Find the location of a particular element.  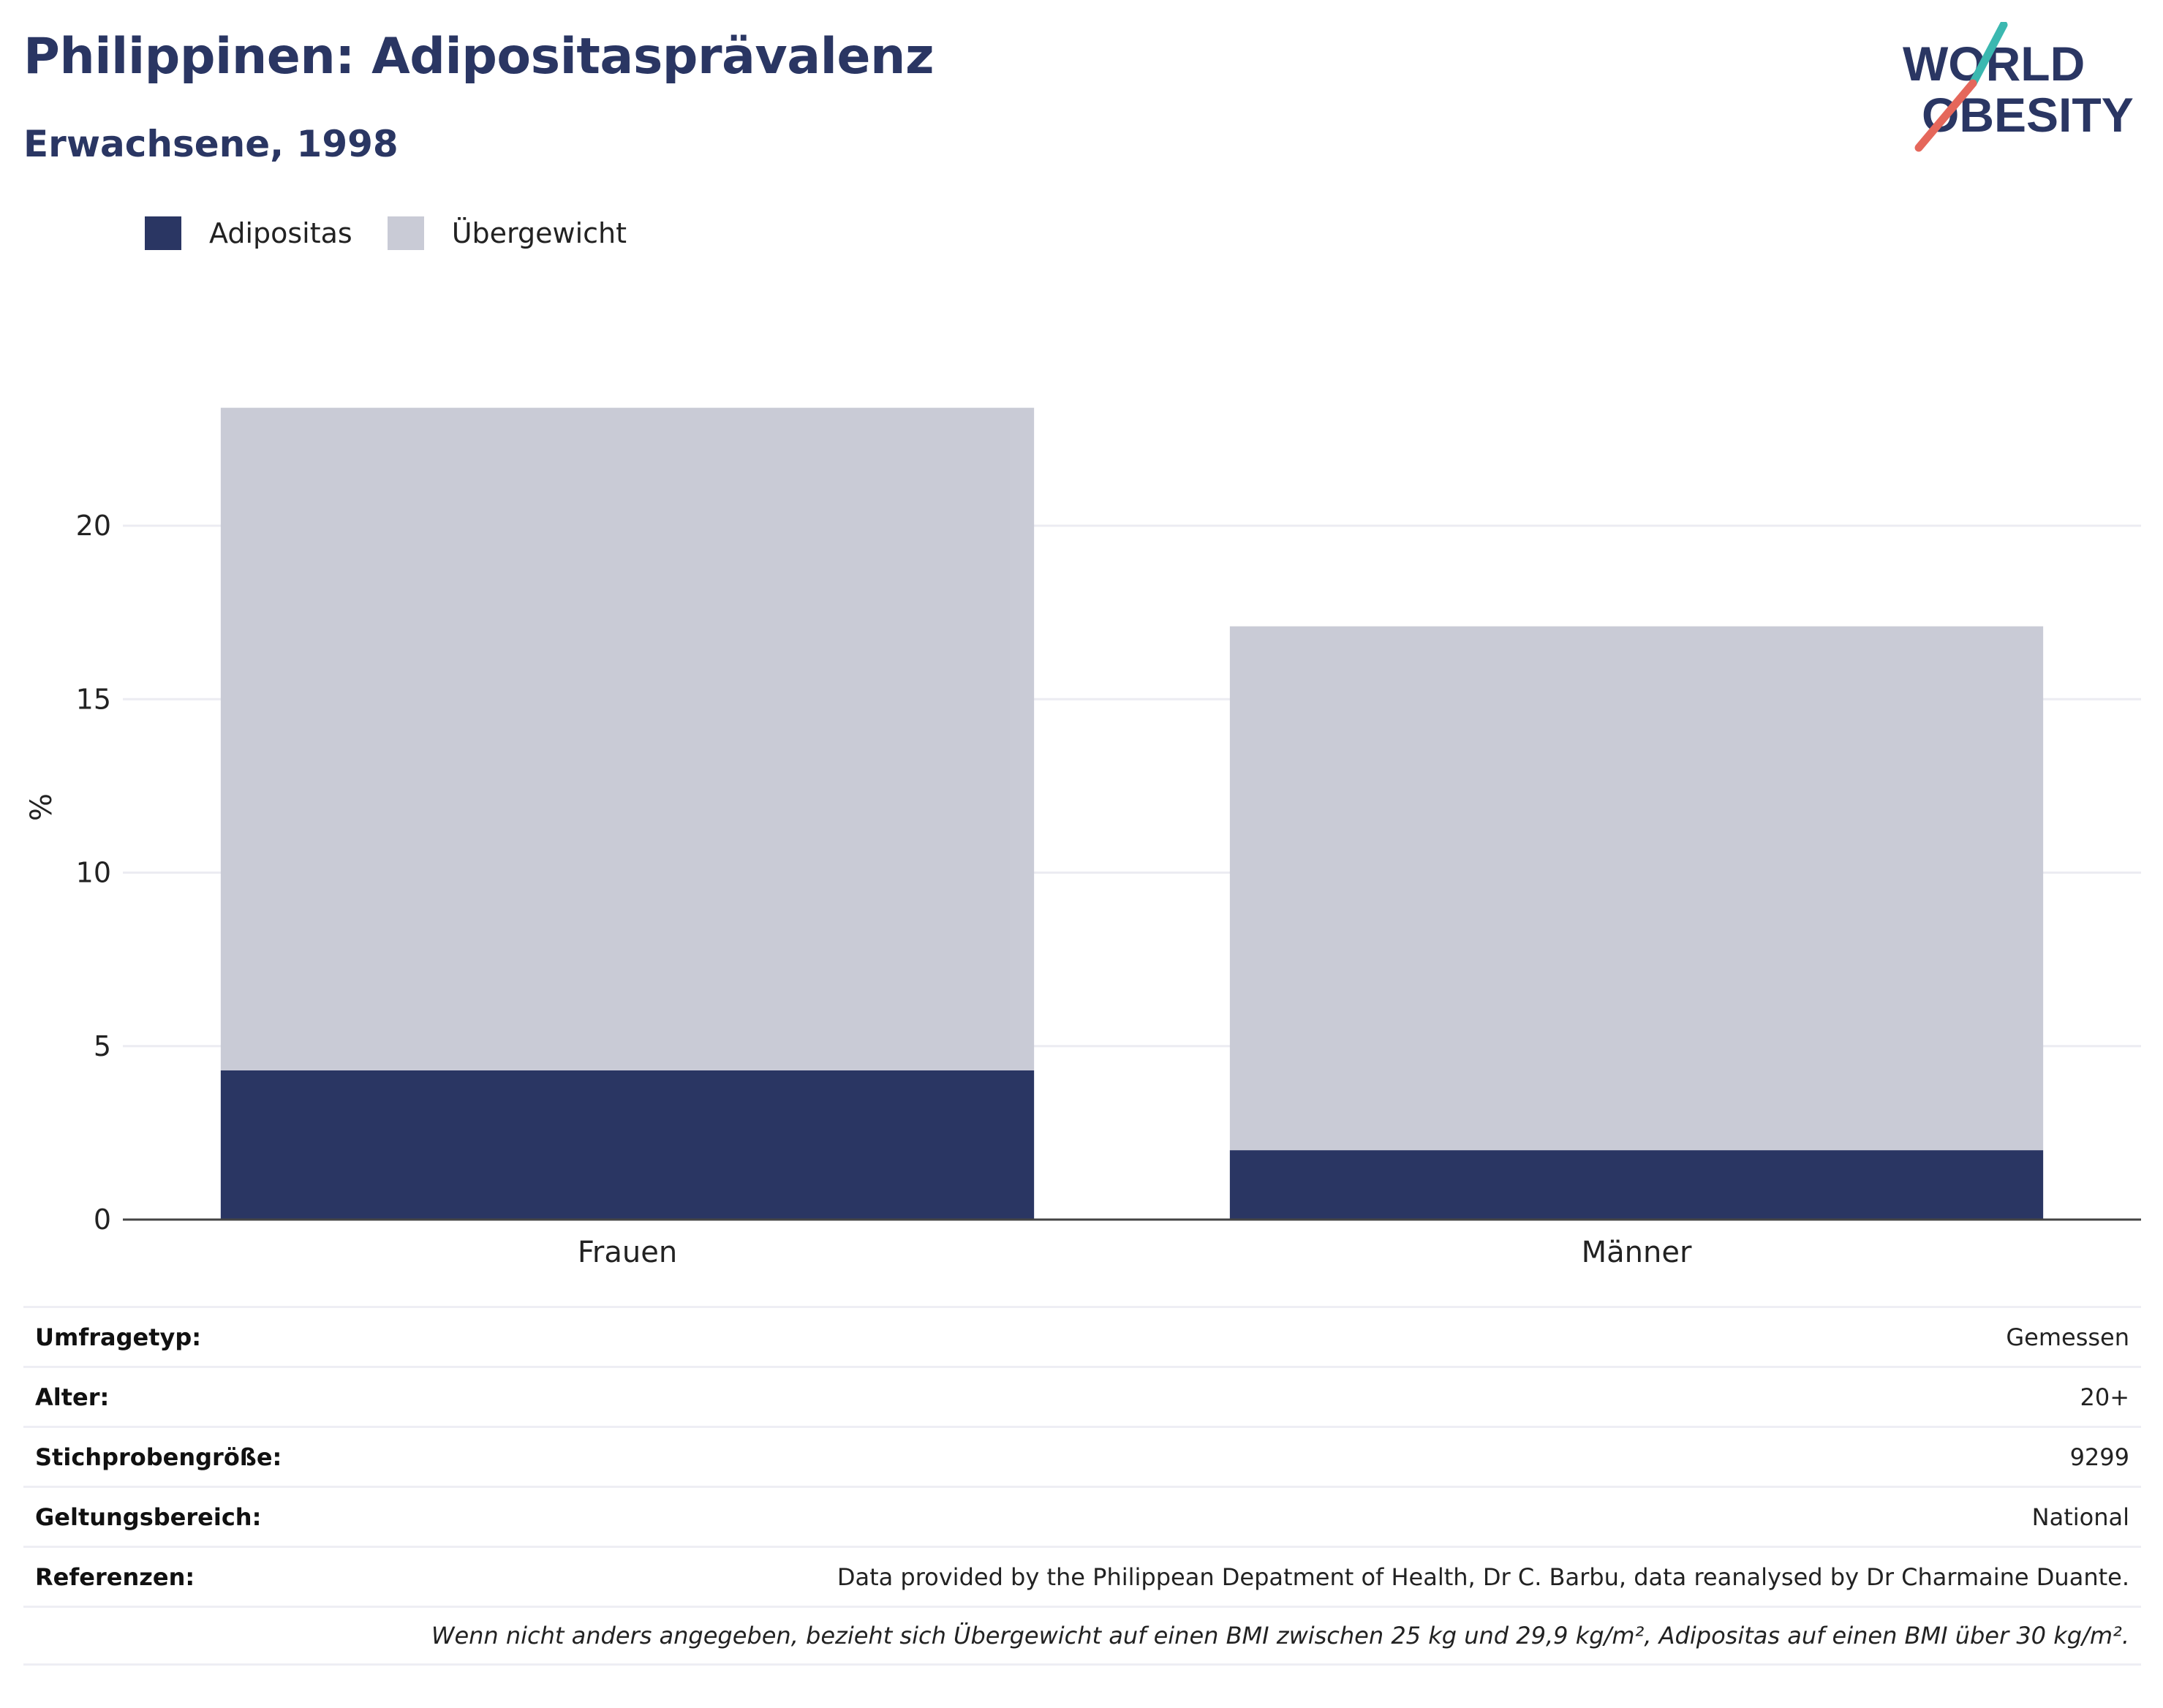

legend-item-adipositas: Adipositas is located at coordinates (249, 233).